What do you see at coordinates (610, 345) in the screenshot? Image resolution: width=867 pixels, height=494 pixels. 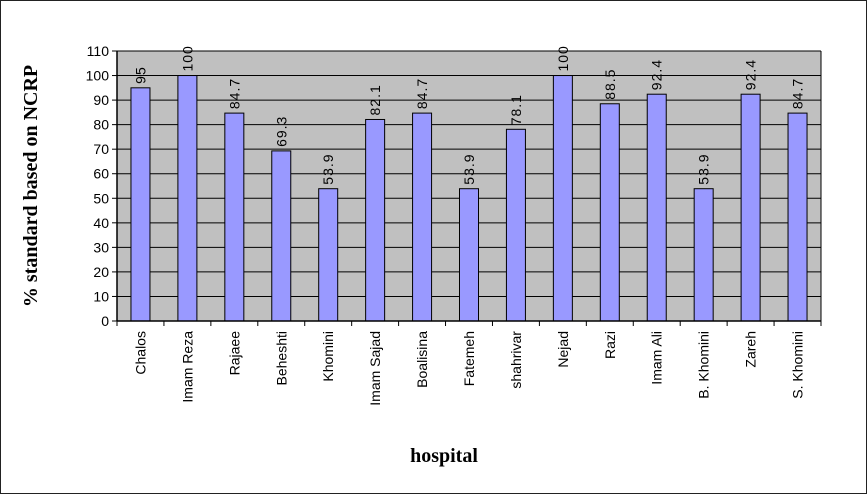 I see `x-tick-label: Razi` at bounding box center [610, 345].